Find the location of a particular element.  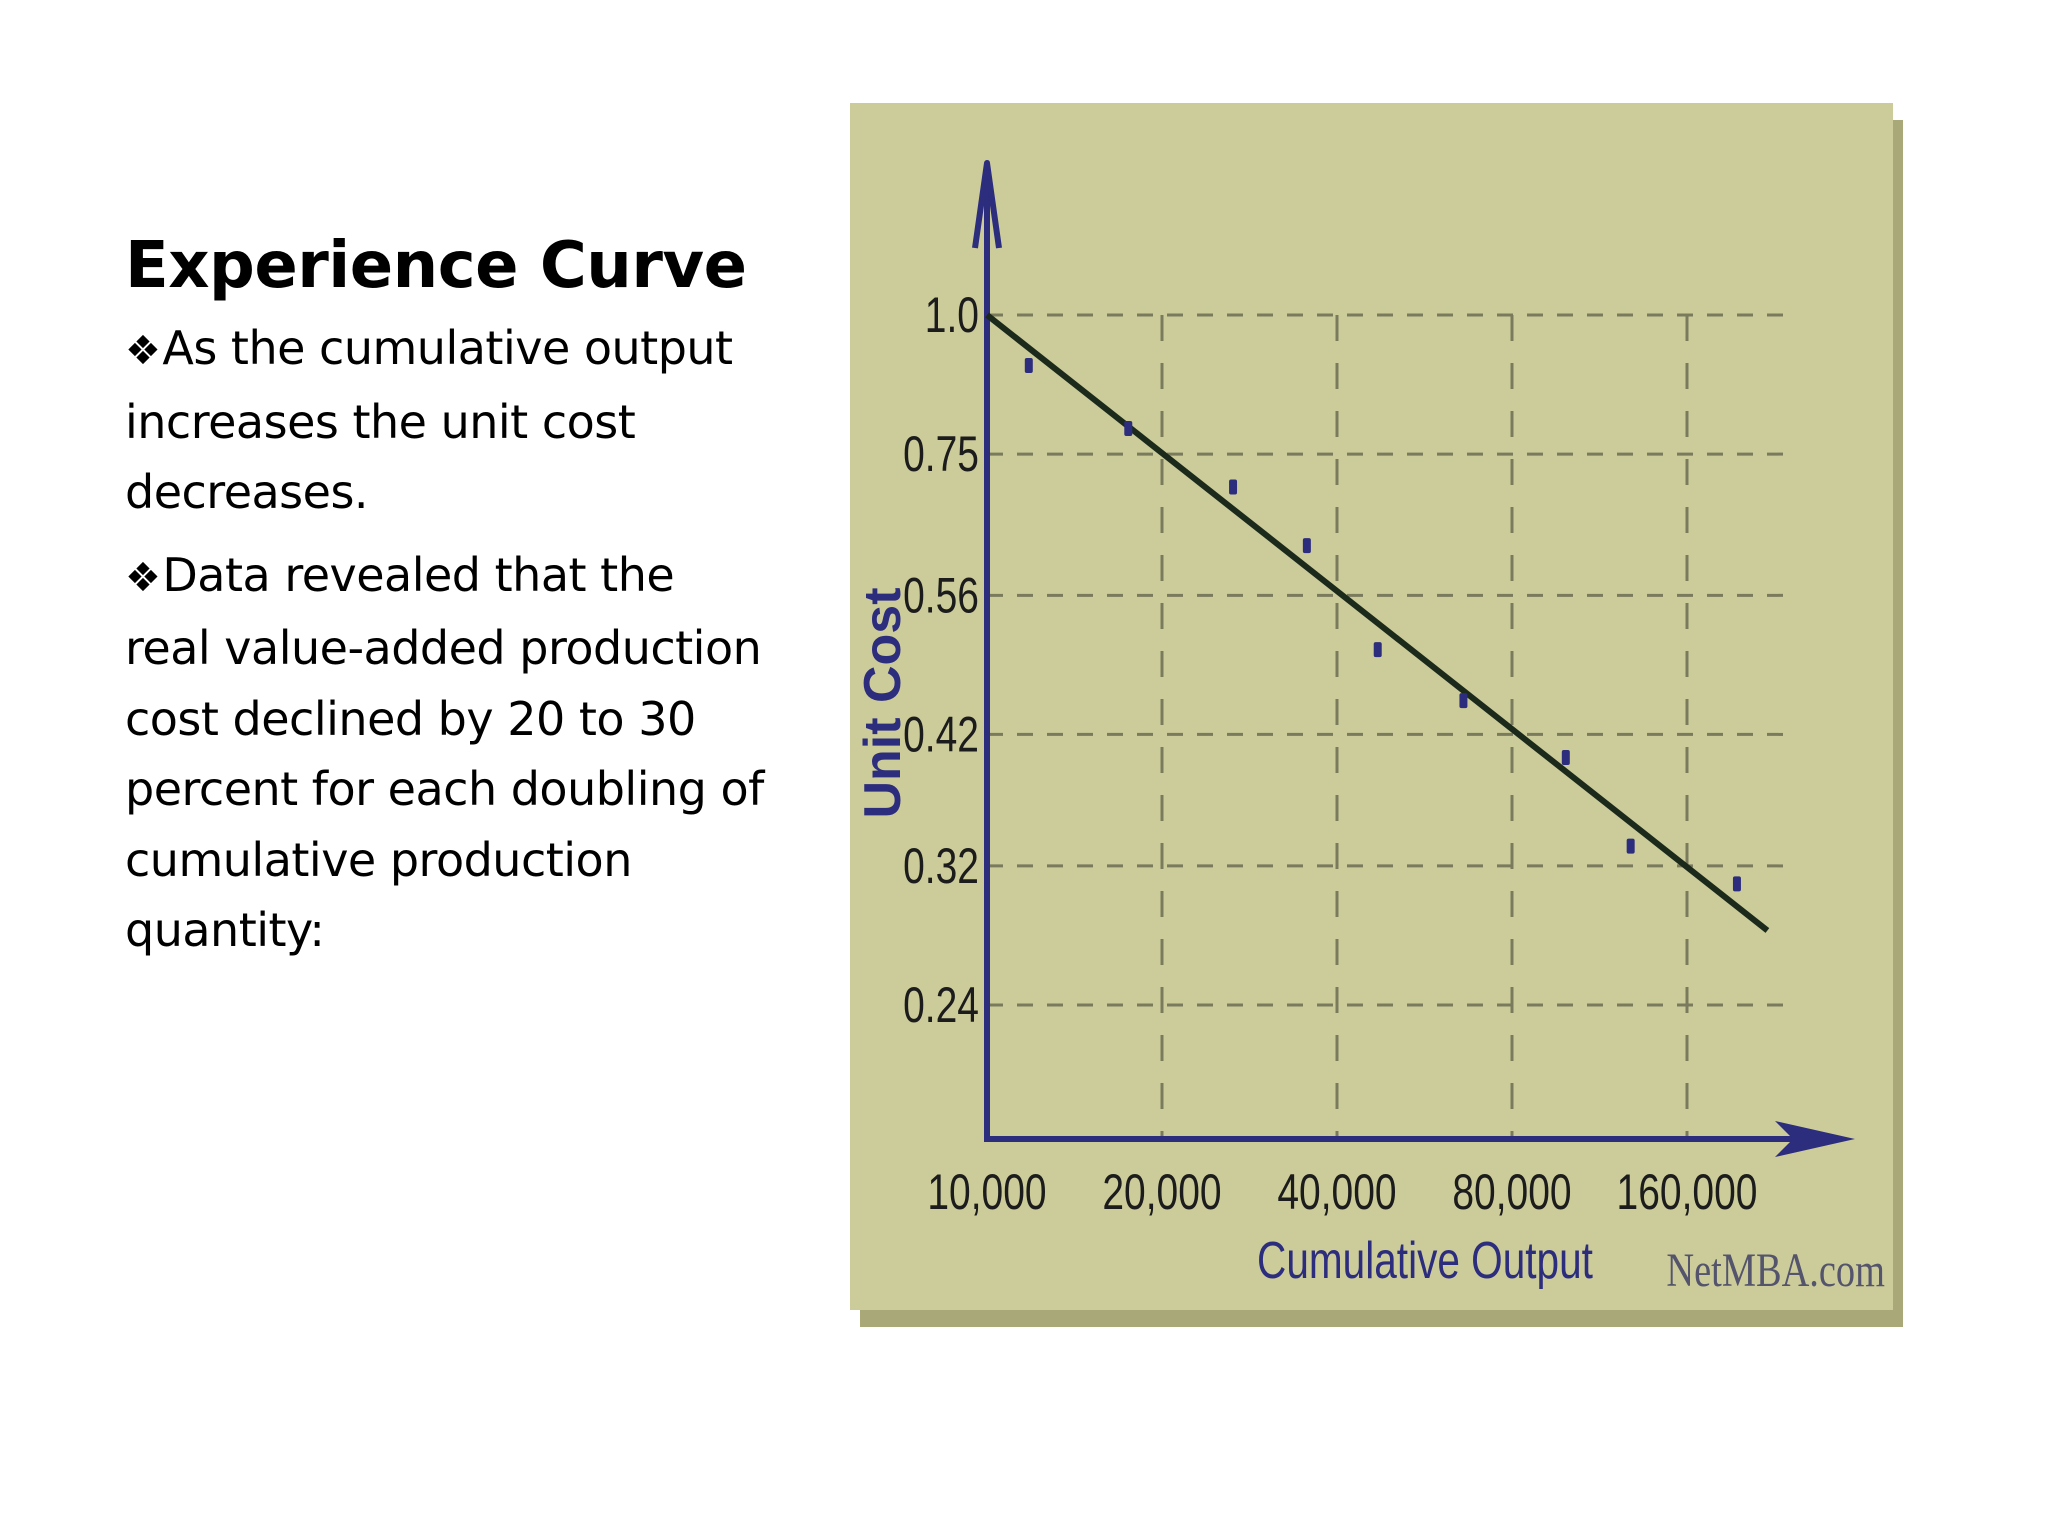

x-tick-label: 80,000 is located at coordinates (1511, 1191).